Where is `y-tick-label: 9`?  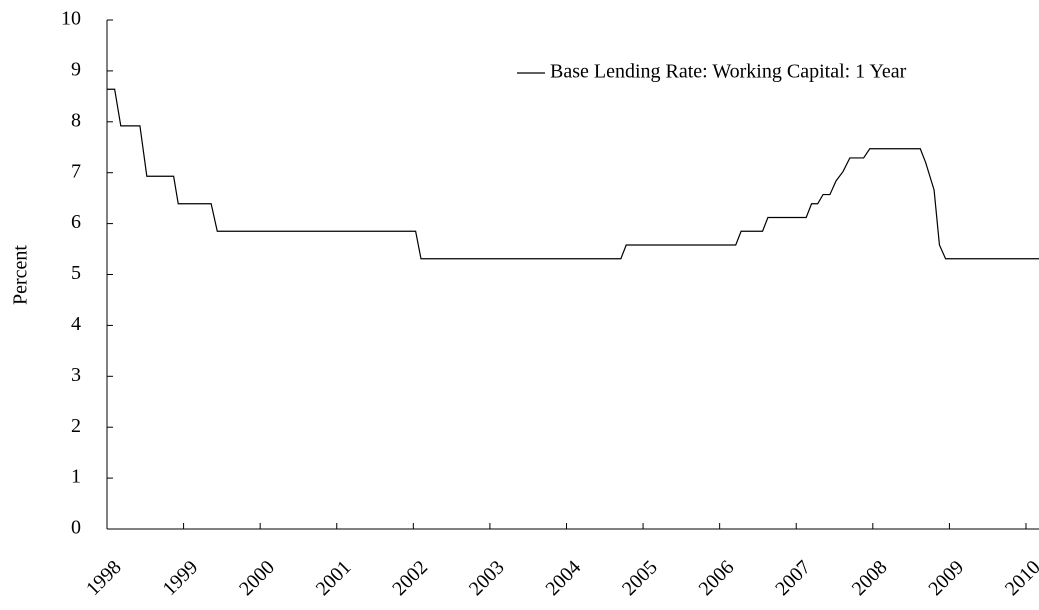 y-tick-label: 9 is located at coordinates (76, 69).